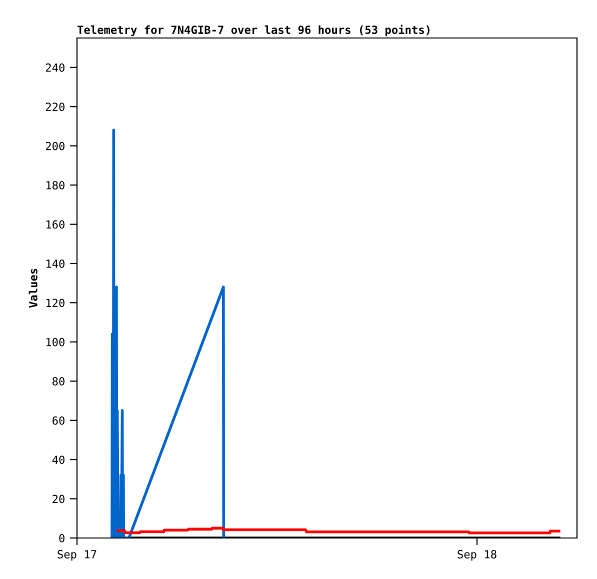 This screenshot has height=579, width=597. Describe the element at coordinates (55, 146) in the screenshot. I see `y-tick-label: 200` at that location.